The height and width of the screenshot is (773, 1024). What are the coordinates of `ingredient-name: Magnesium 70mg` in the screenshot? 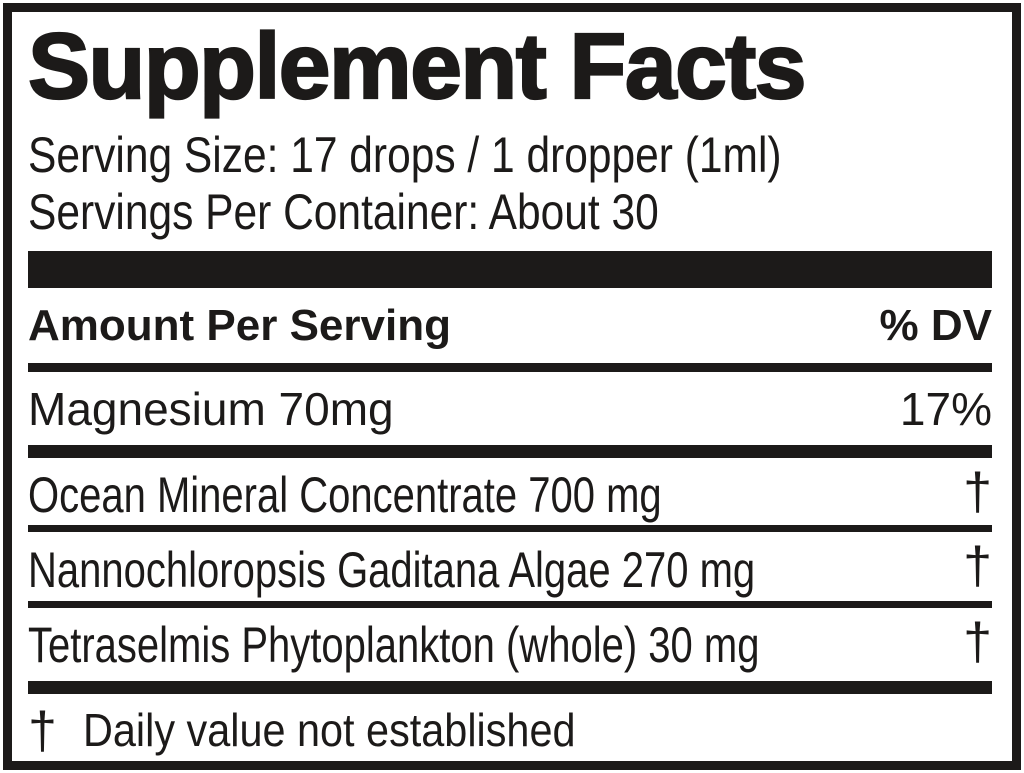 It's located at (211, 408).